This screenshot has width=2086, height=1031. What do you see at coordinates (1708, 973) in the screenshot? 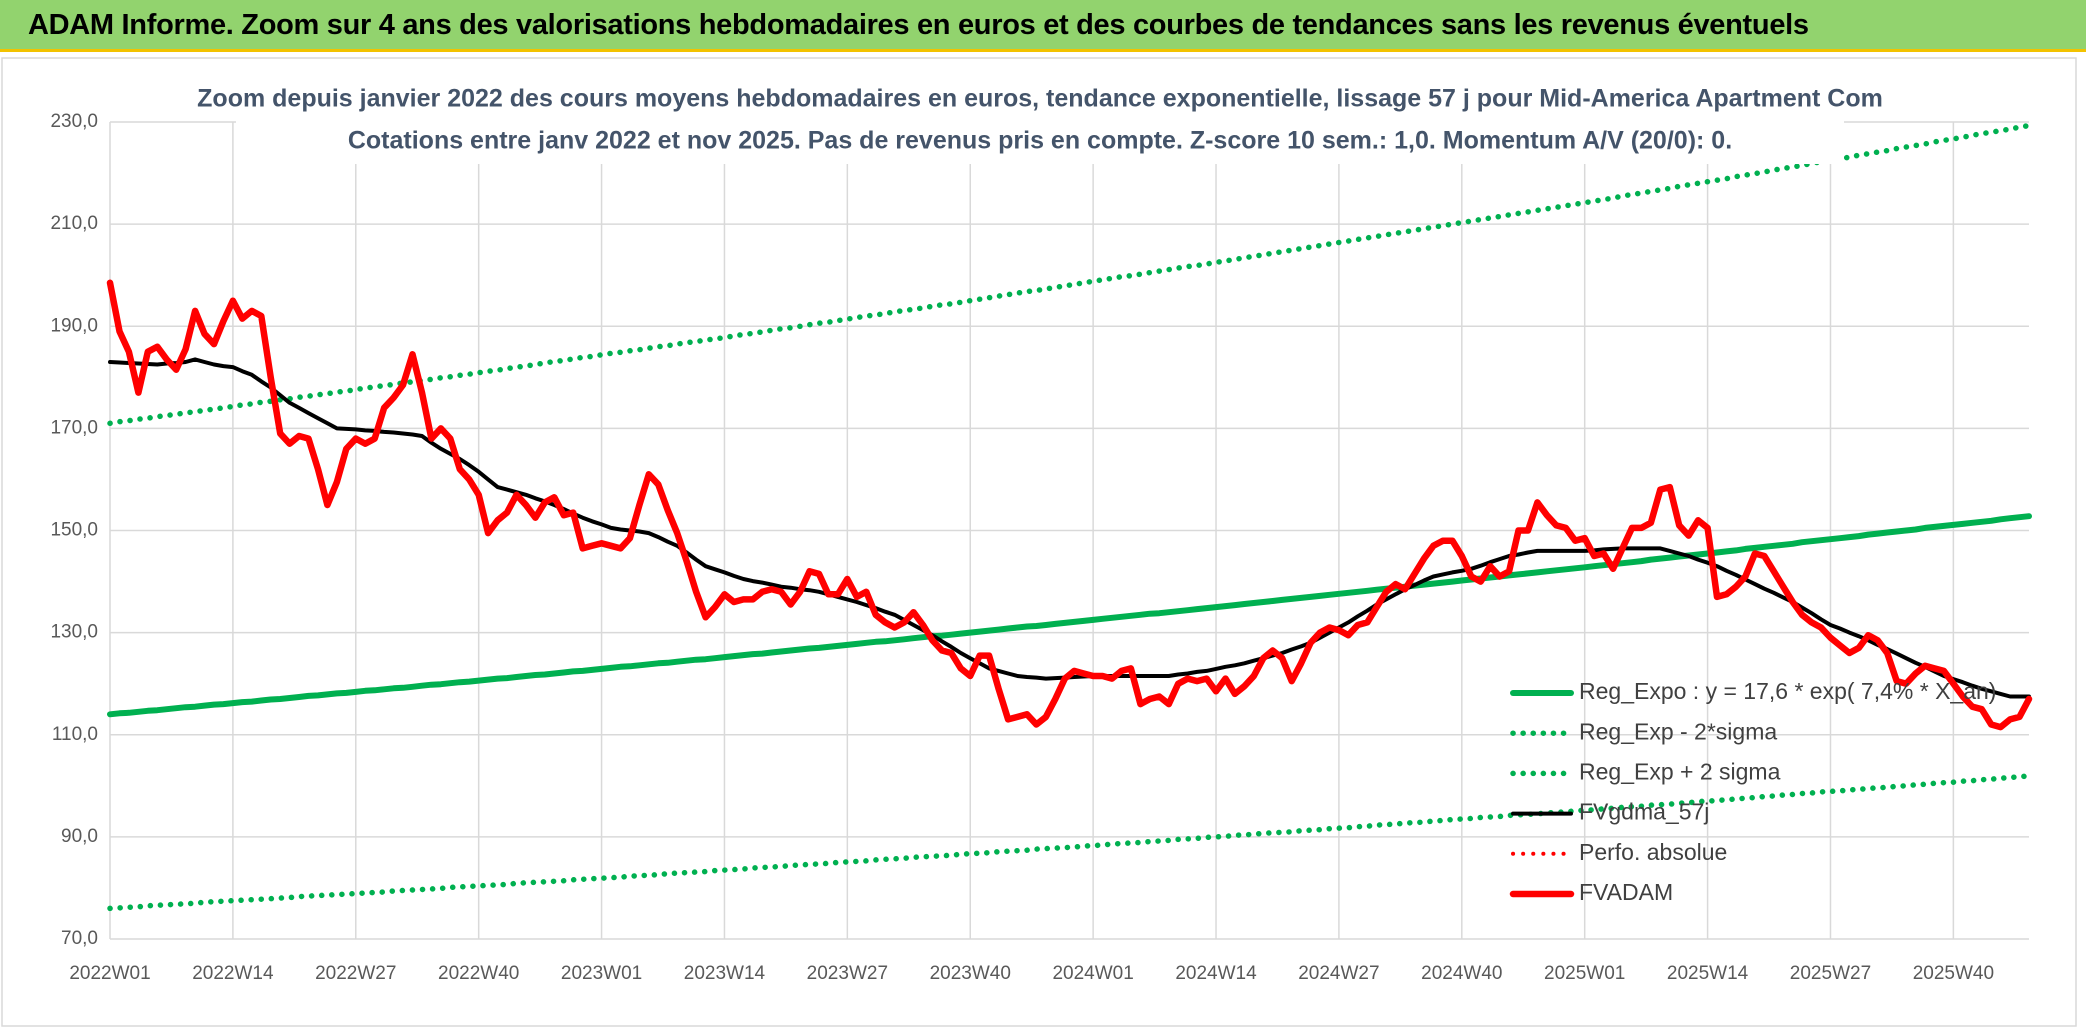
I see `x-tick-label: 2025W14` at bounding box center [1708, 973].